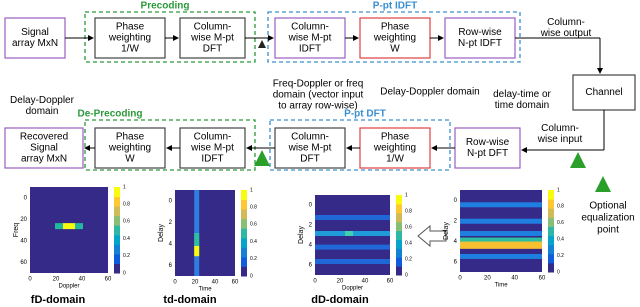 The image size is (640, 307). What do you see at coordinates (170, 37) in the screenshot?
I see `group-box` at bounding box center [170, 37].